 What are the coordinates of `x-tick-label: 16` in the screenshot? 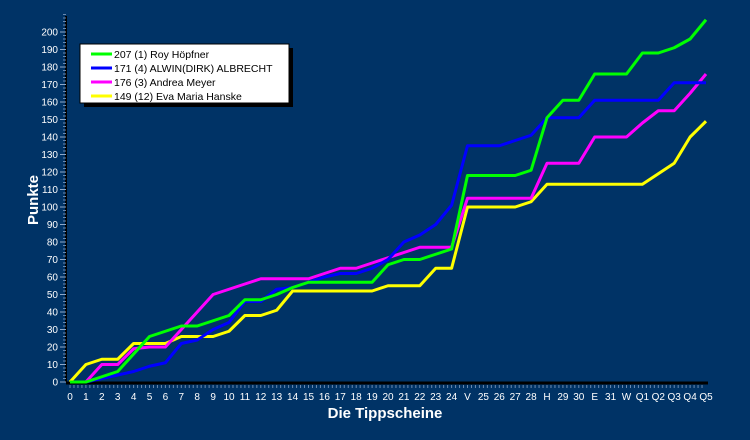 It's located at (325, 397).